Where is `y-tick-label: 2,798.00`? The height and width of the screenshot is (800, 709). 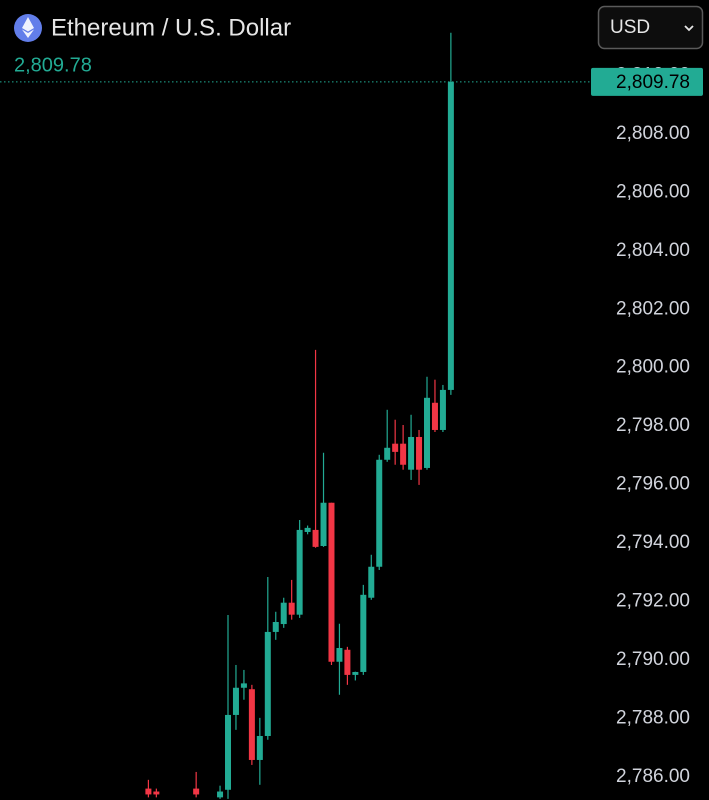
y-tick-label: 2,798.00 is located at coordinates (653, 425).